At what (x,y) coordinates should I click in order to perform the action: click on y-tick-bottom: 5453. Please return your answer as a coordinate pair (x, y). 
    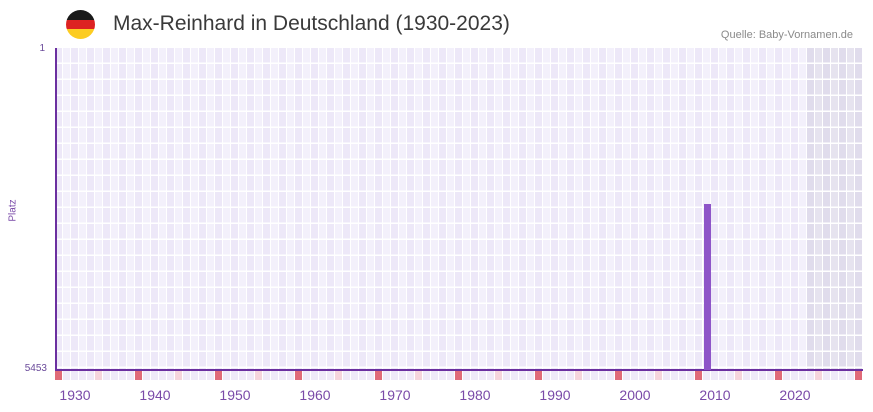
    Looking at the image, I should click on (35, 368).